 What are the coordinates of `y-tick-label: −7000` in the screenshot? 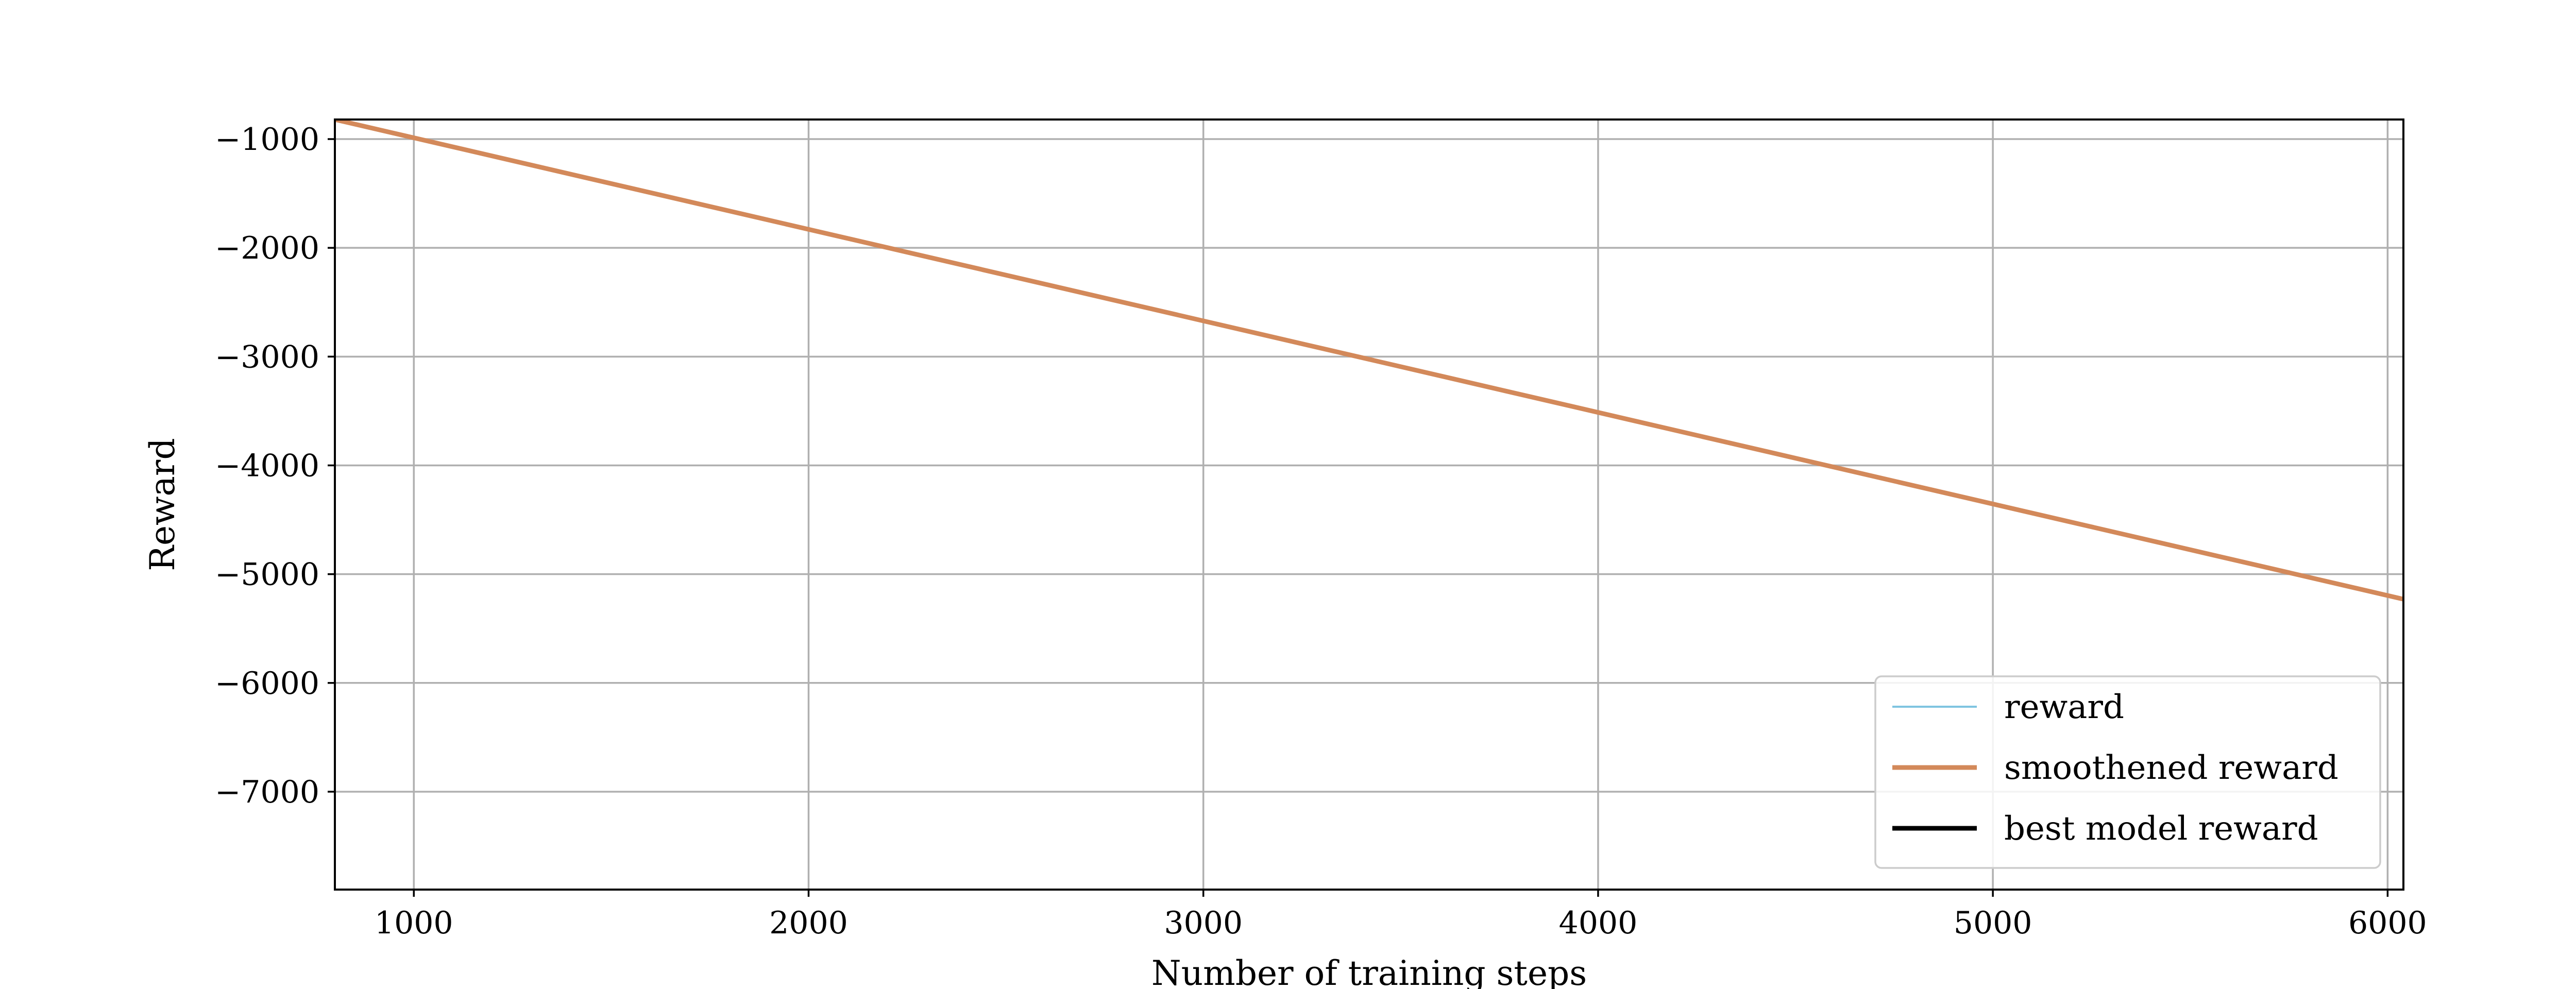 It's located at (267, 792).